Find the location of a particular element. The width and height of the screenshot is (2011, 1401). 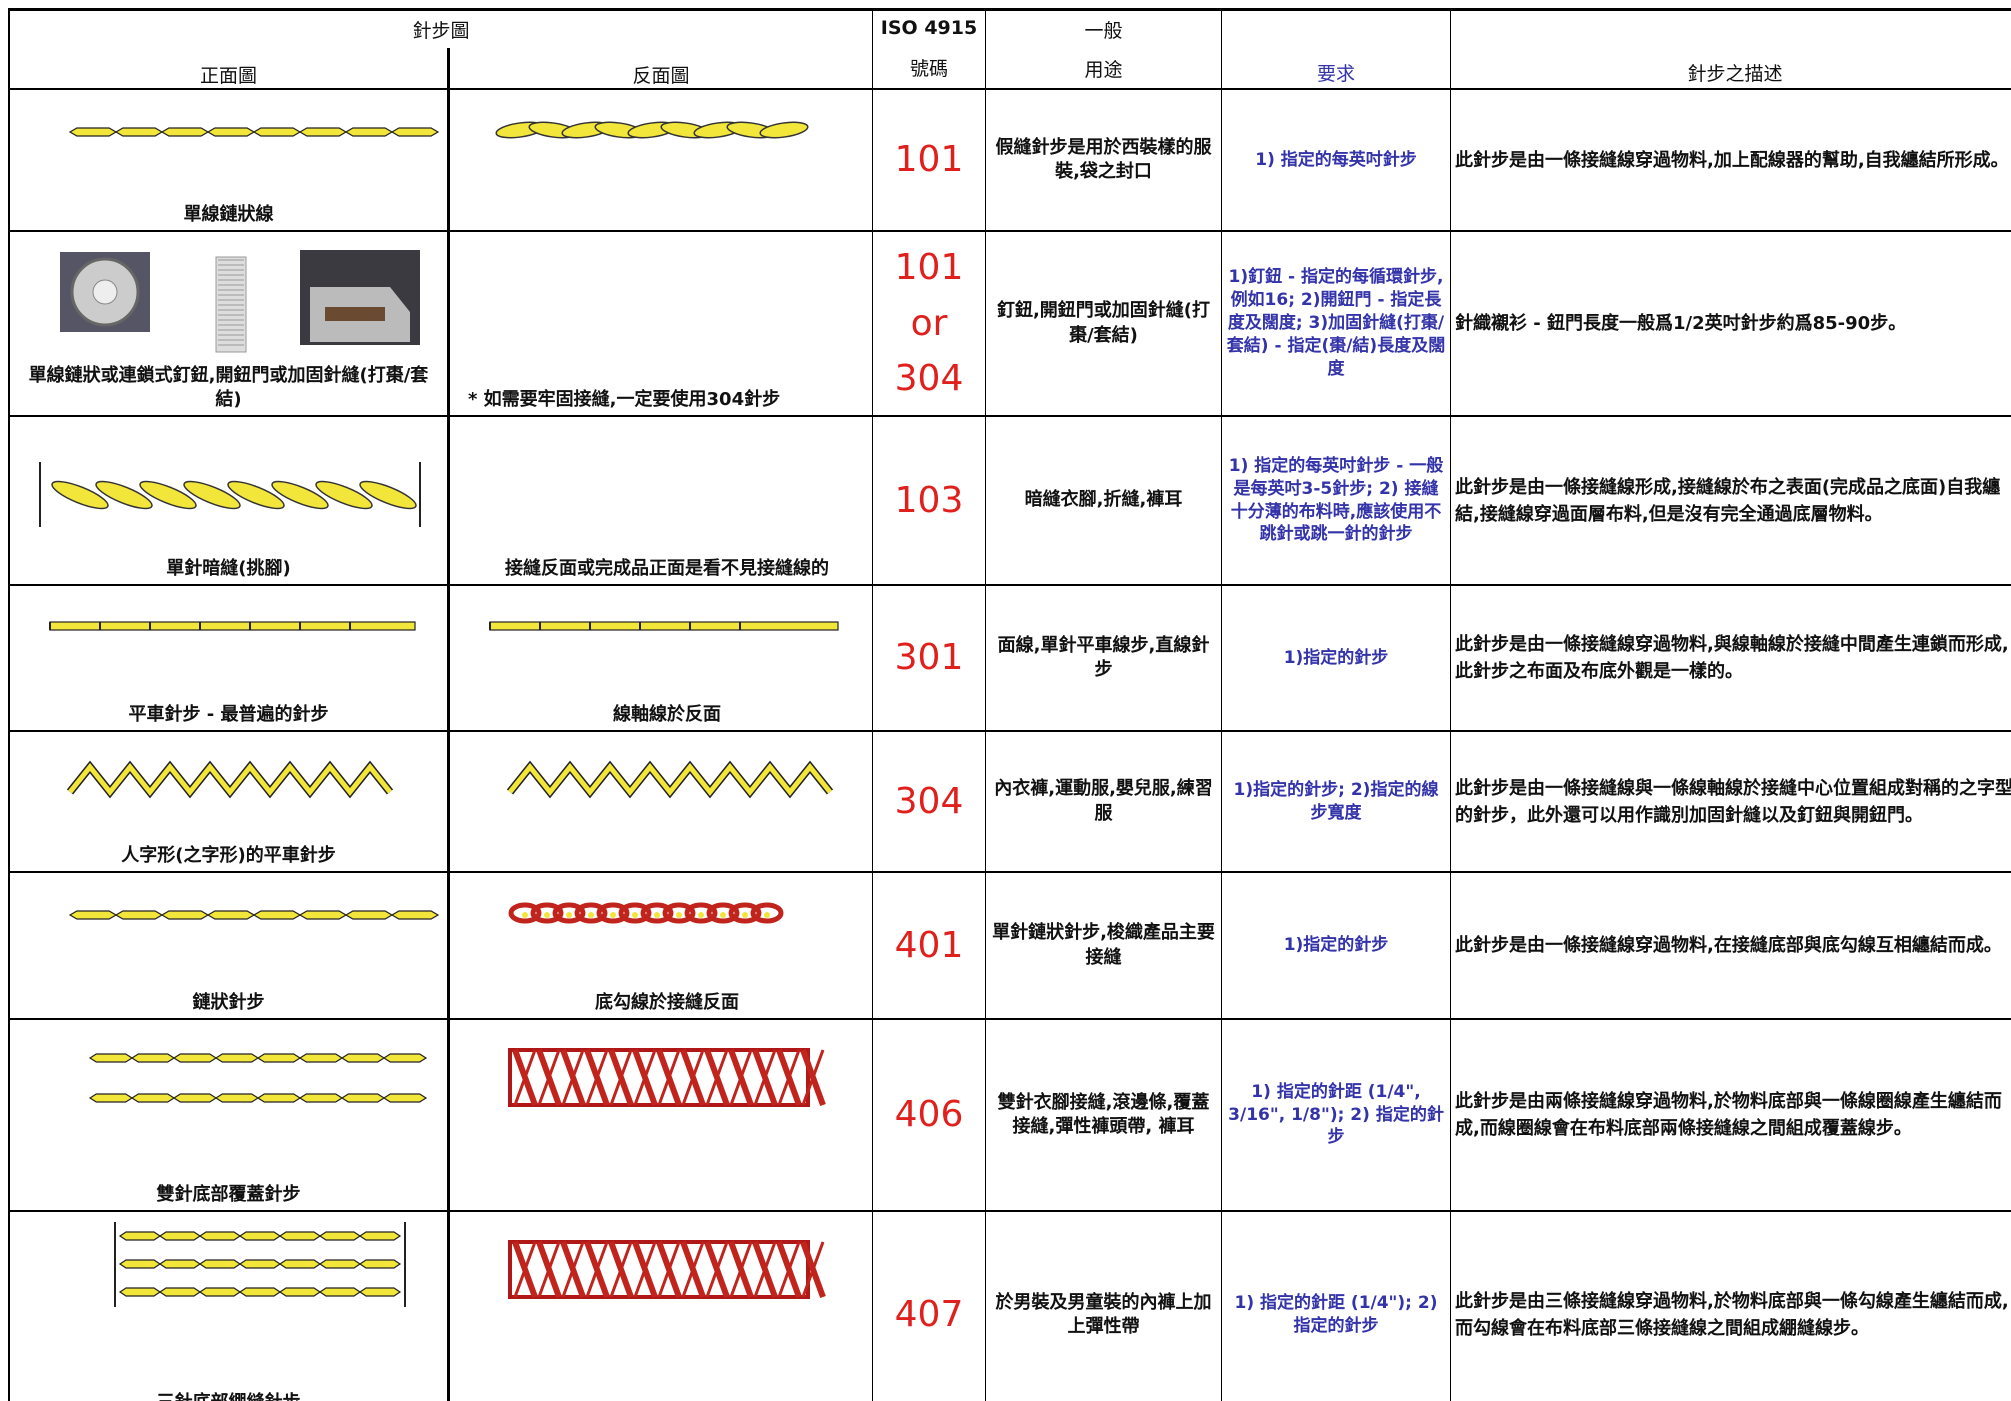

front-label: 鏈狀針步 is located at coordinates (228, 1002).